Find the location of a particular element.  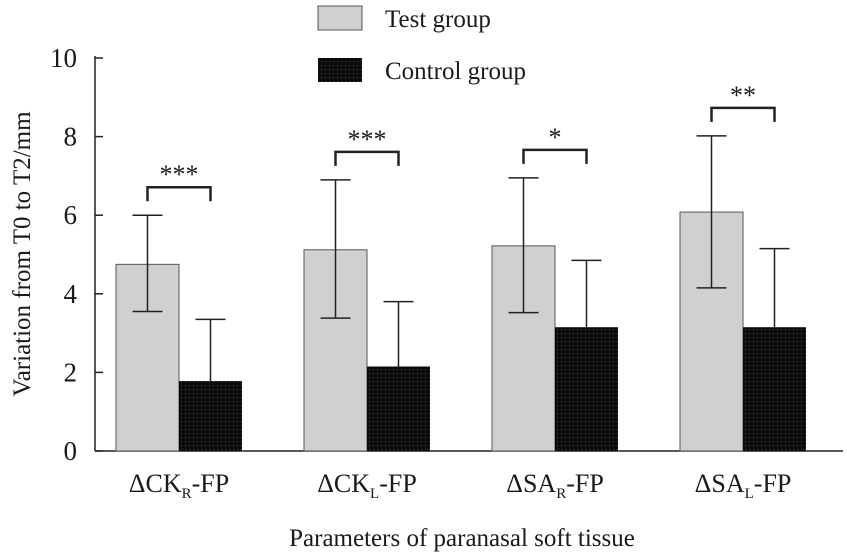

category-labels: ΔCKR-FP ΔCKL-FP ΔSAR-FP ΔSAL-FP is located at coordinates (460, 485).